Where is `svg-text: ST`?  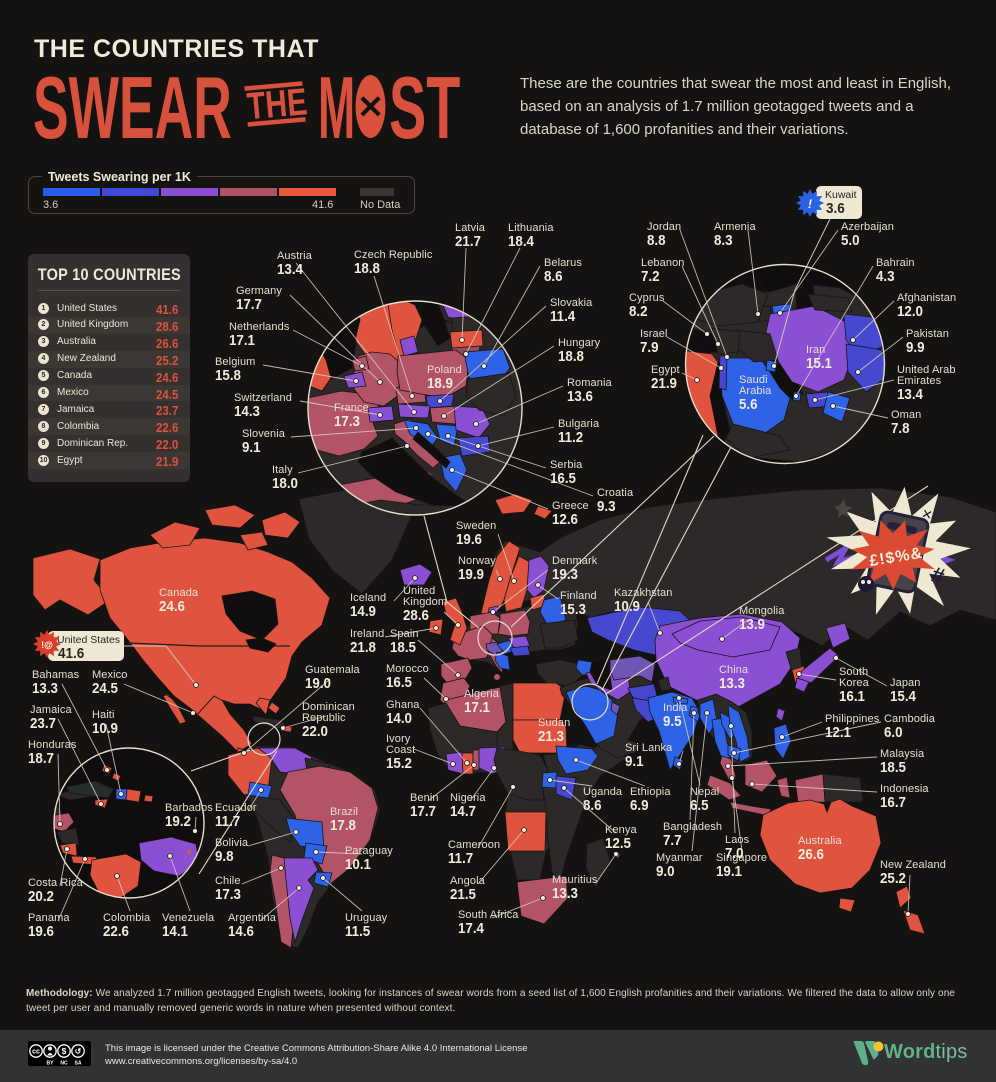 svg-text: ST is located at coordinates (424, 107).